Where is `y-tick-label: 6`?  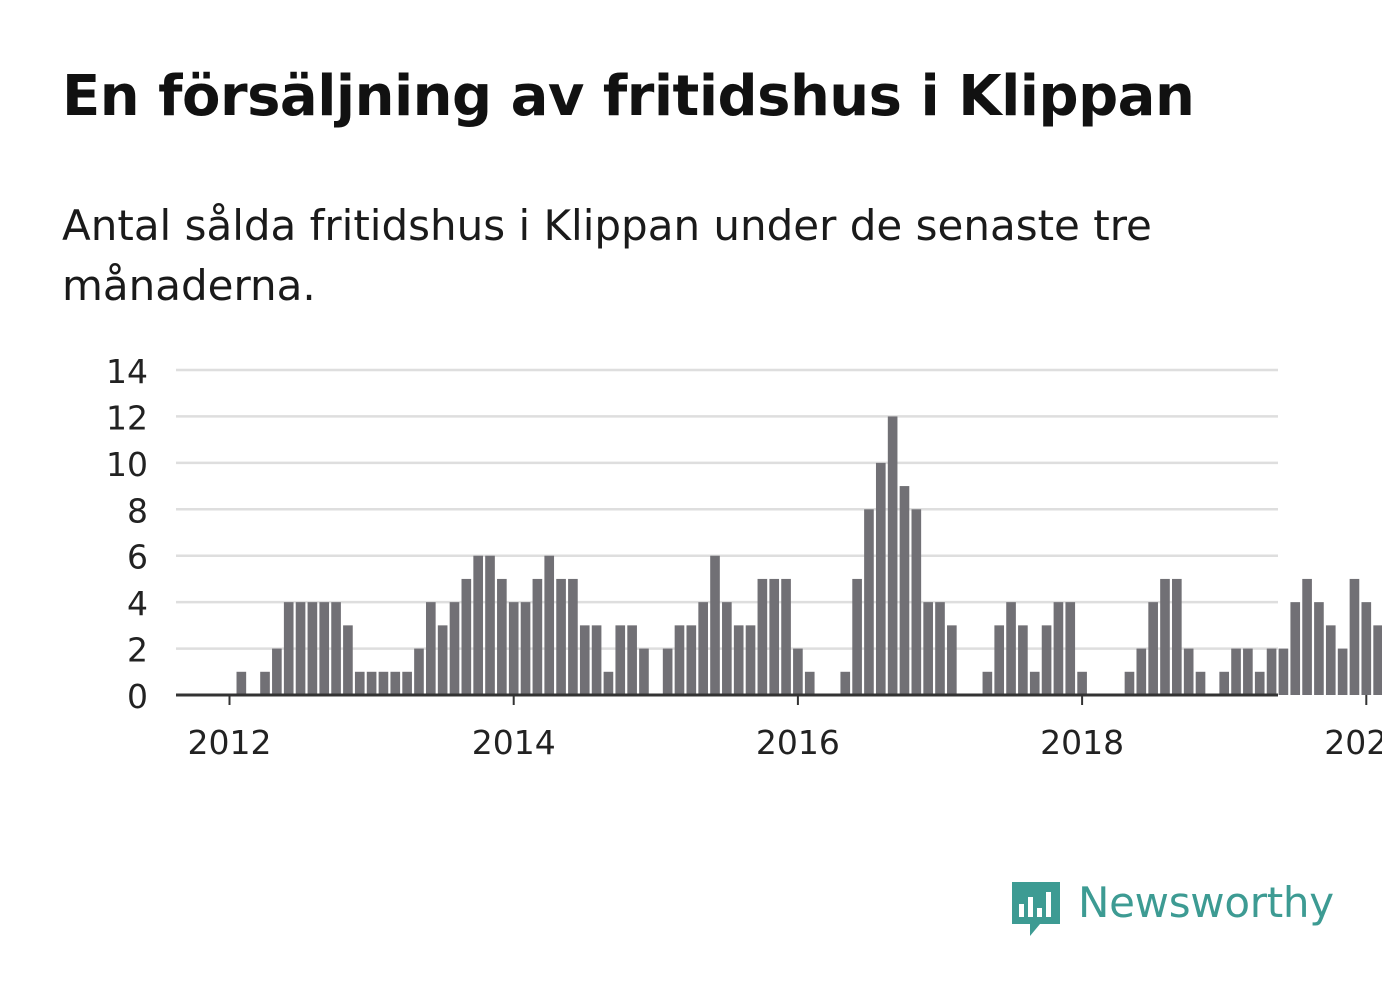 y-tick-label: 6 is located at coordinates (137, 557).